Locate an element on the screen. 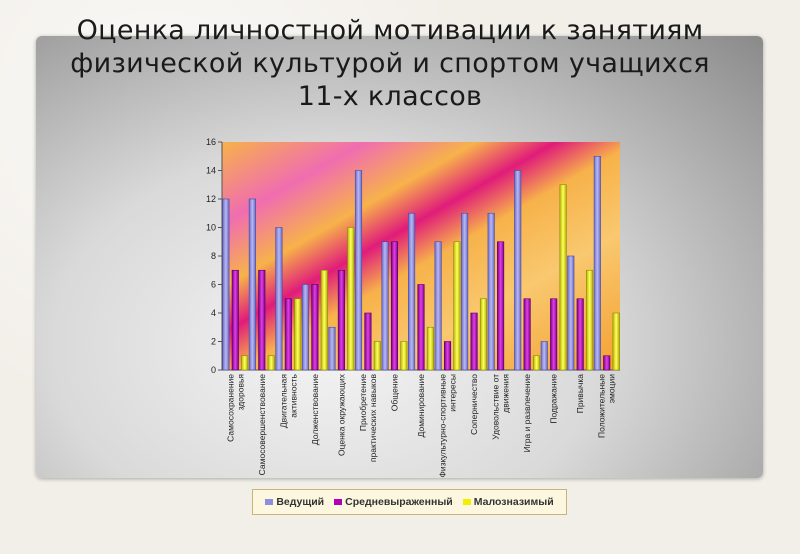 Image resolution: width=800 pixels, height=554 pixels. x-tick-label: Оценка окружающих is located at coordinates (341, 414).